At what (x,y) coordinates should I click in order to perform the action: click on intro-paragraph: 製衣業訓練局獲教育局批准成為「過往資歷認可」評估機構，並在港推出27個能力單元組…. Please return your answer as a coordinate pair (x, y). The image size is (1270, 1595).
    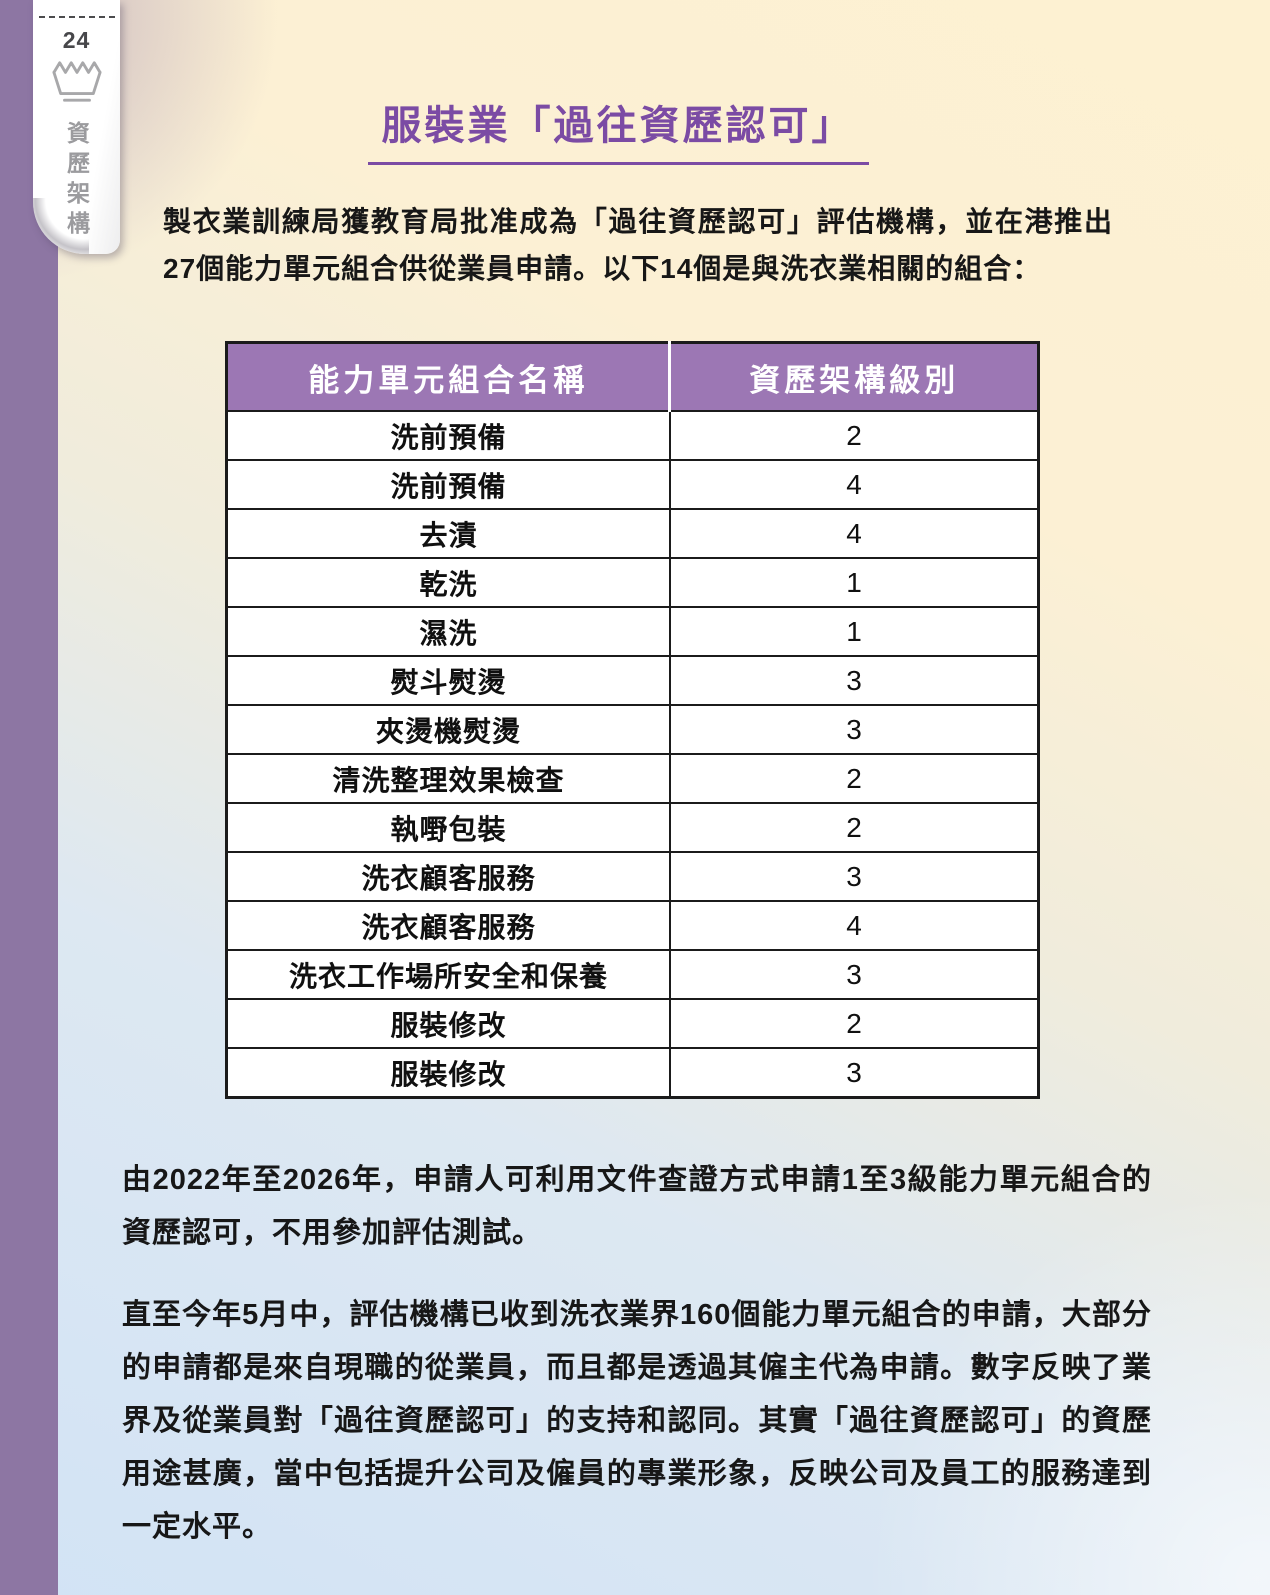
    Looking at the image, I should click on (638, 245).